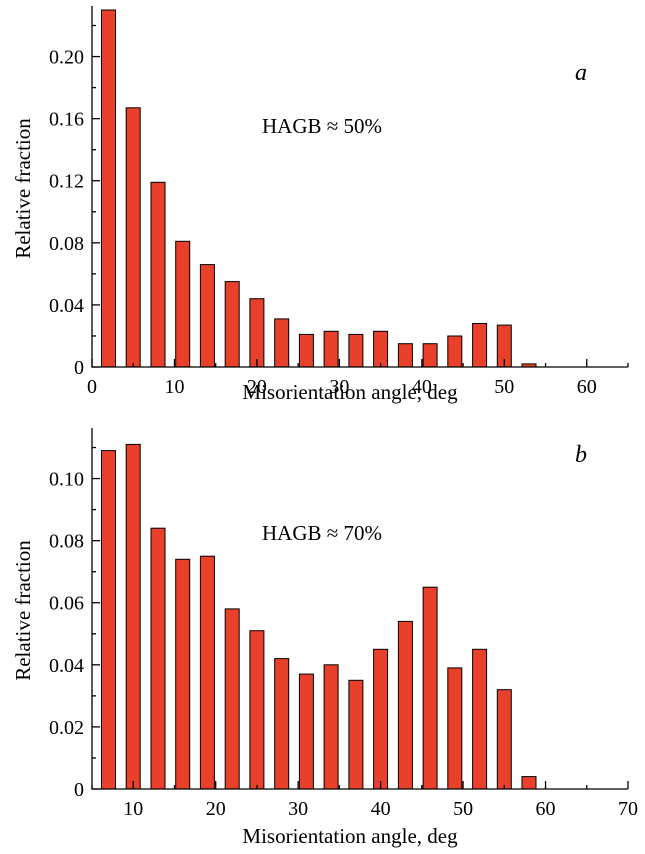  What do you see at coordinates (23, 188) in the screenshot?
I see `y-axis-title-a: Relative fraction` at bounding box center [23, 188].